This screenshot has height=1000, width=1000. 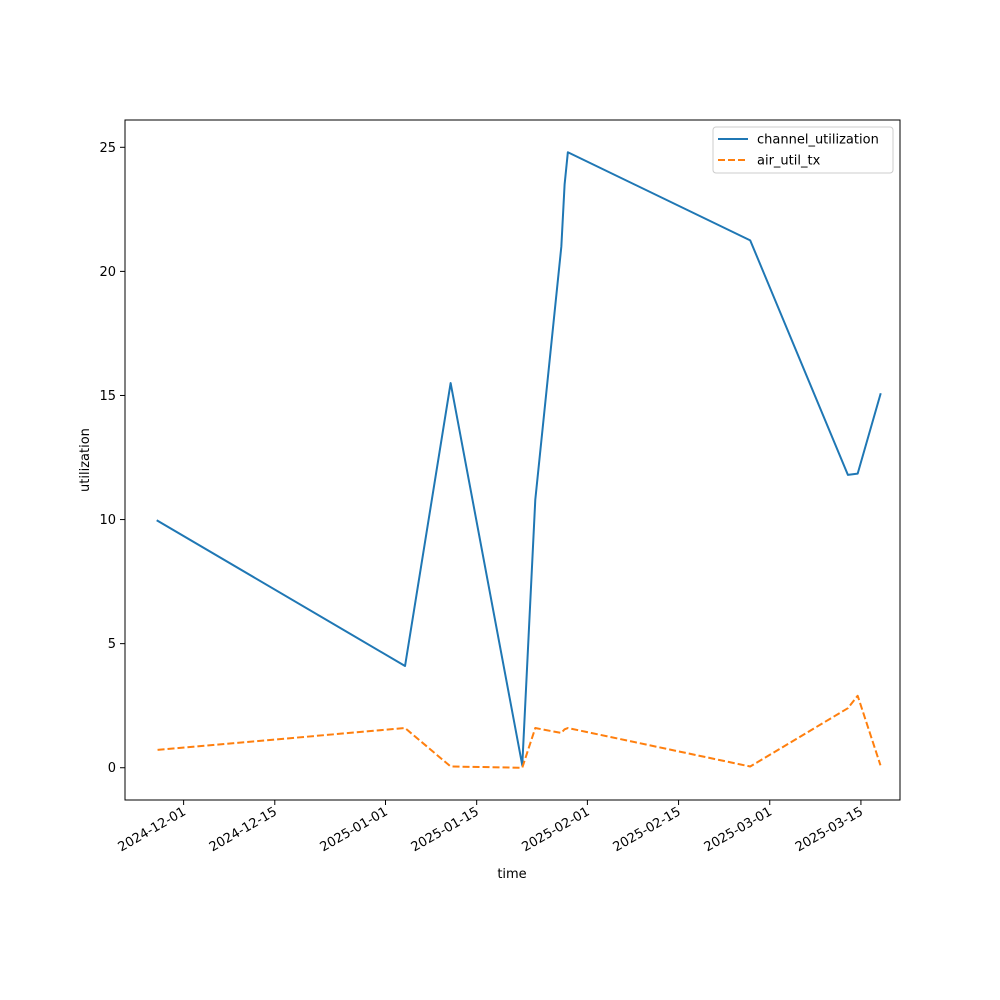 I want to click on legend-box, so click(x=803, y=150).